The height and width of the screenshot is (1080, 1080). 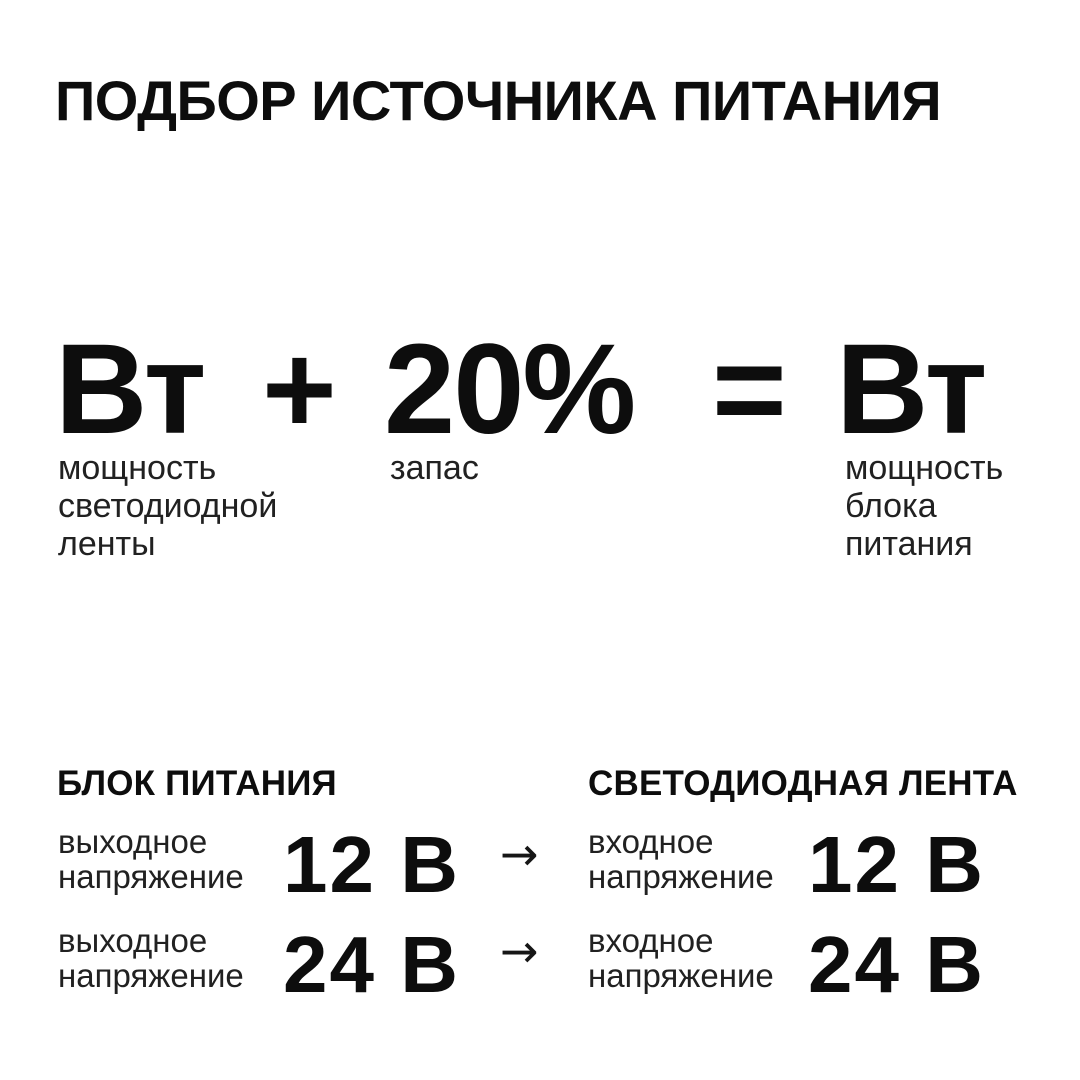 I want to click on led-input-voltage-value: 24 В, so click(x=896, y=964).